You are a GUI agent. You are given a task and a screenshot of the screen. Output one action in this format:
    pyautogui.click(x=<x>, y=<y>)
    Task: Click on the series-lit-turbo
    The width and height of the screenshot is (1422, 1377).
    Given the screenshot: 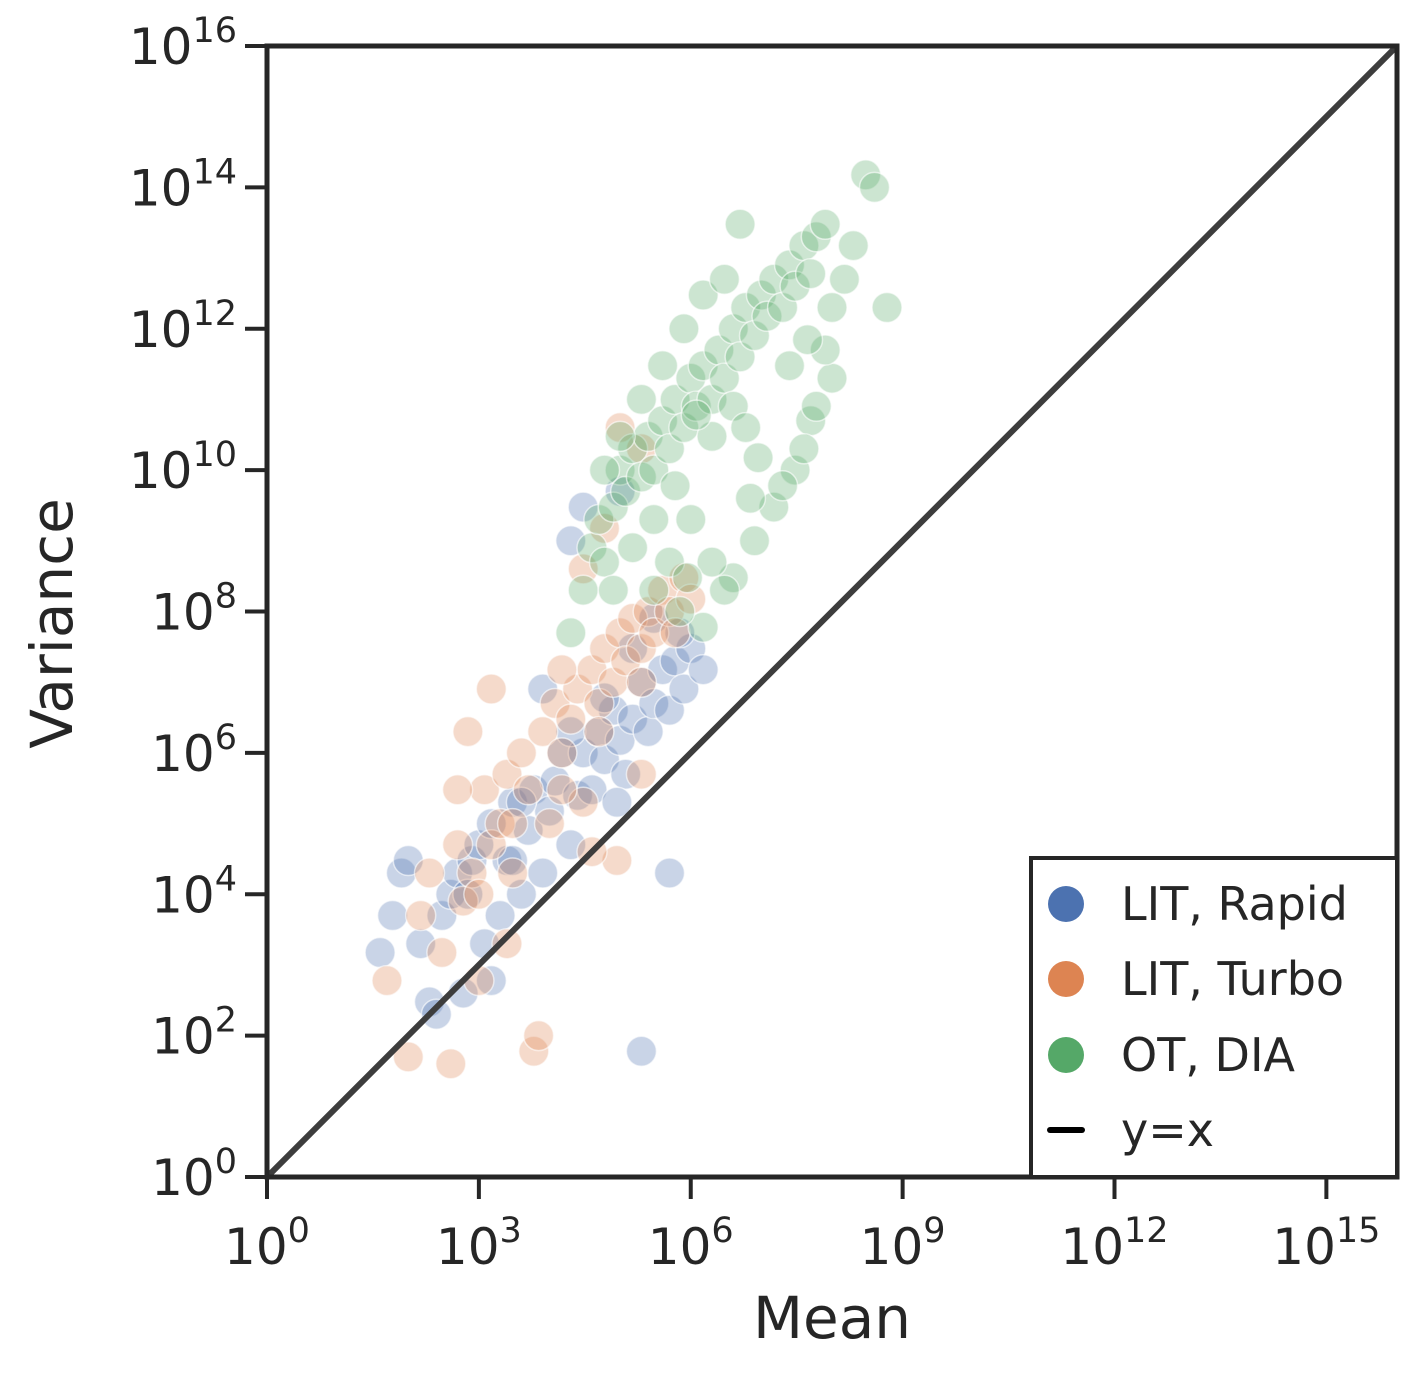 What is the action you would take?
    pyautogui.click(x=539, y=745)
    